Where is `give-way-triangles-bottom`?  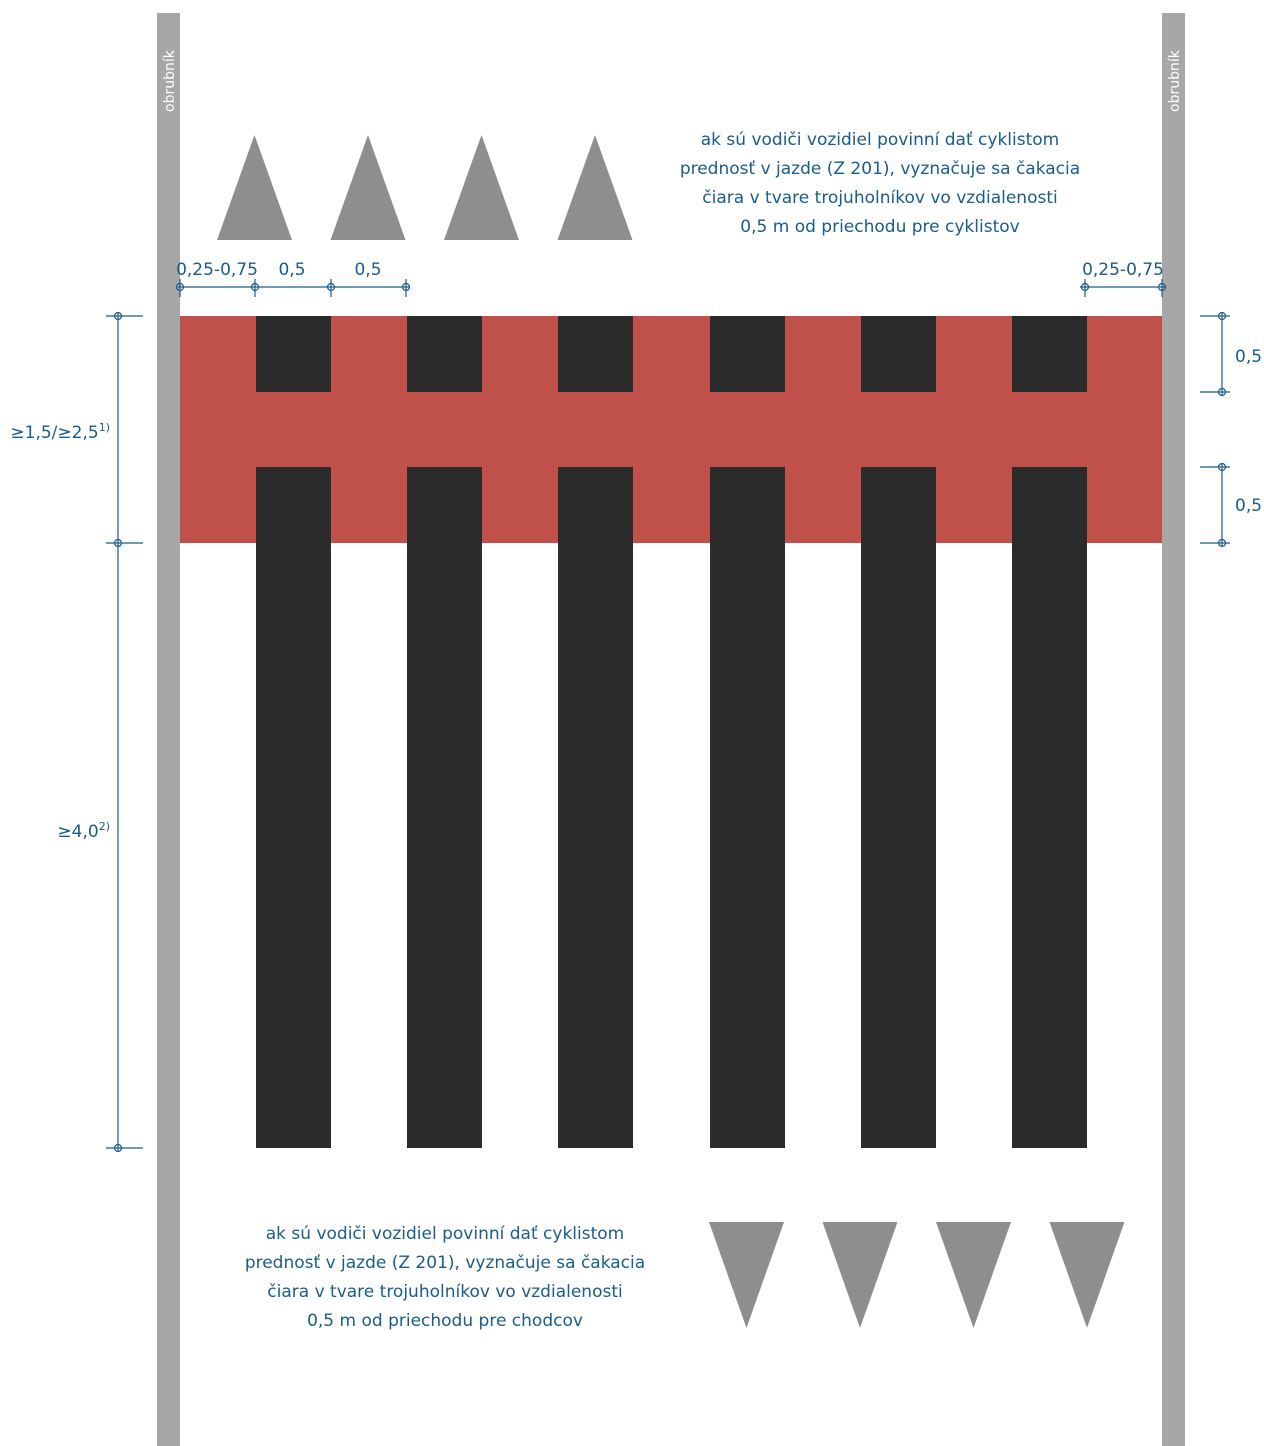 give-way-triangles-bottom is located at coordinates (917, 1275).